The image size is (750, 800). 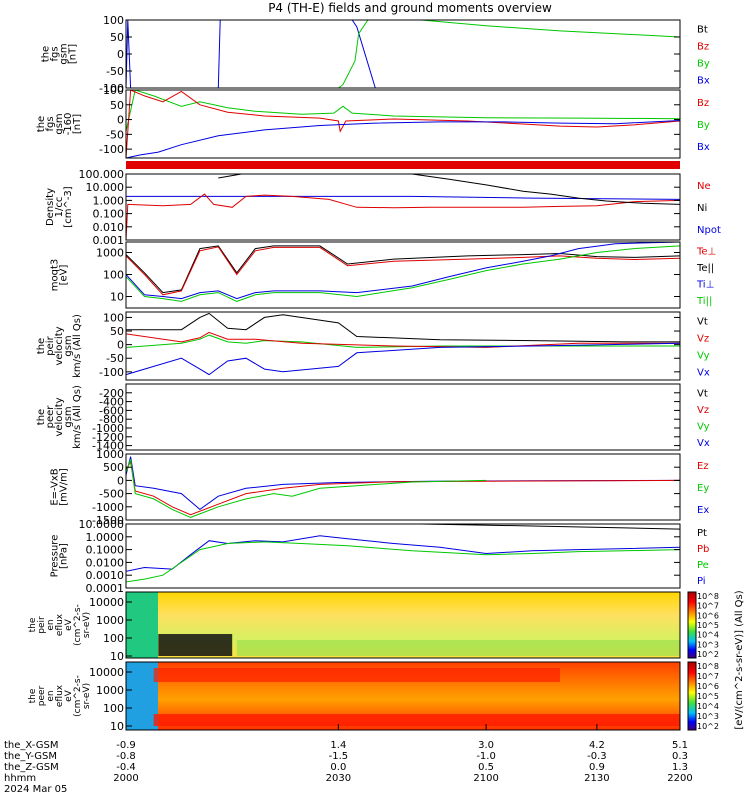 What do you see at coordinates (703, 488) in the screenshot?
I see `legend-entry: Ey` at bounding box center [703, 488].